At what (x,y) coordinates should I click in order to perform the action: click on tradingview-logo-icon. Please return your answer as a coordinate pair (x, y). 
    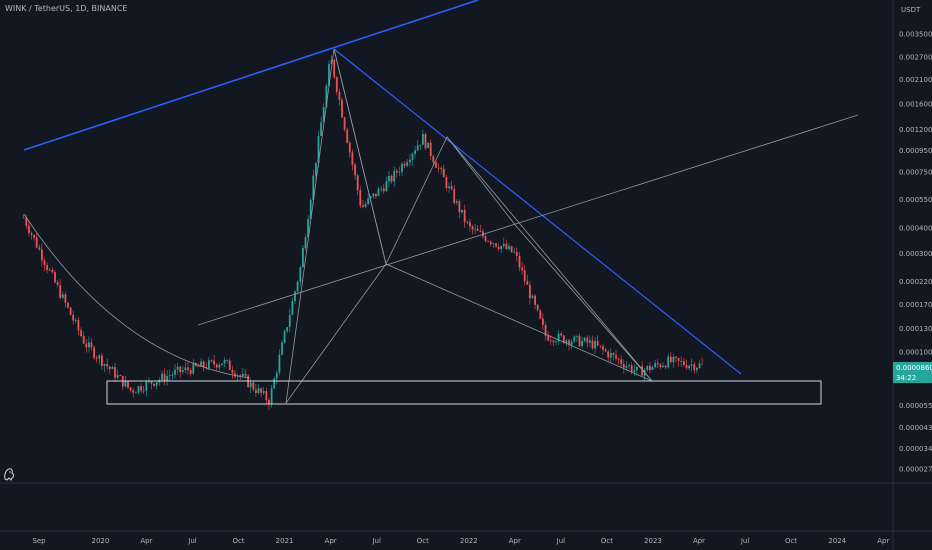
    Looking at the image, I should click on (9, 473).